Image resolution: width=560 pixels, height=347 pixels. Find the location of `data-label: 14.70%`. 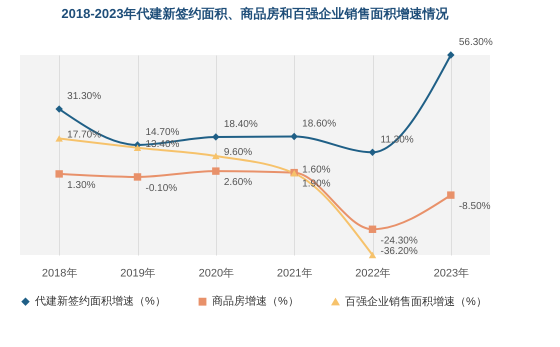

data-label: 14.70% is located at coordinates (163, 132).